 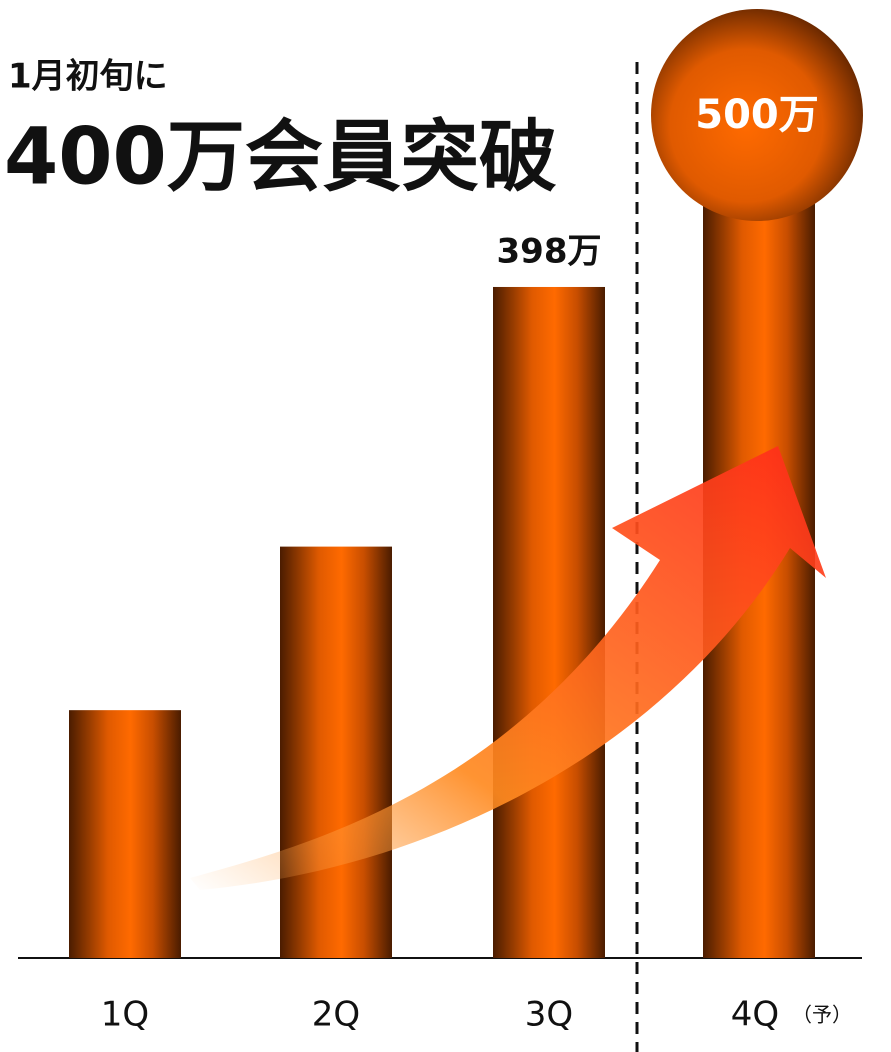 I want to click on chart-title: 400万会員突破, so click(x=280, y=157).